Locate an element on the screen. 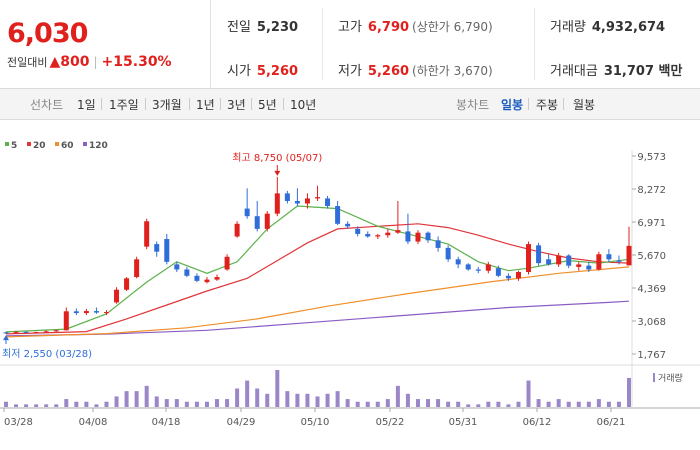 This screenshot has height=450, width=700. chart-tab-bar: 선차트 1일 1주일 3개월 1년 3년 5년 10년 봉차트 일봉 주봉 월봉 is located at coordinates (350, 104).